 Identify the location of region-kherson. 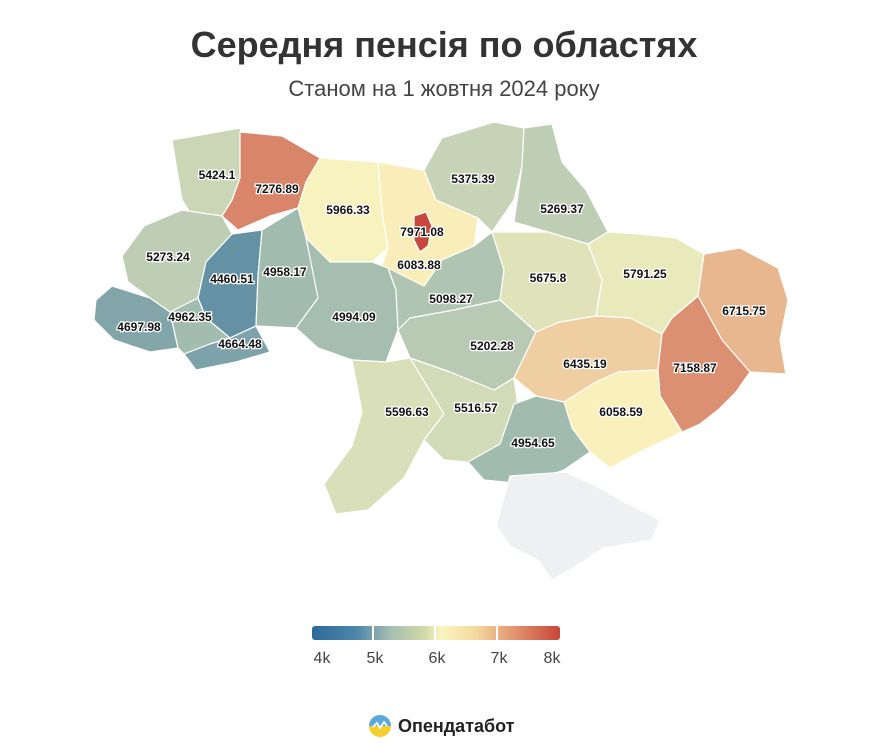
(529, 440).